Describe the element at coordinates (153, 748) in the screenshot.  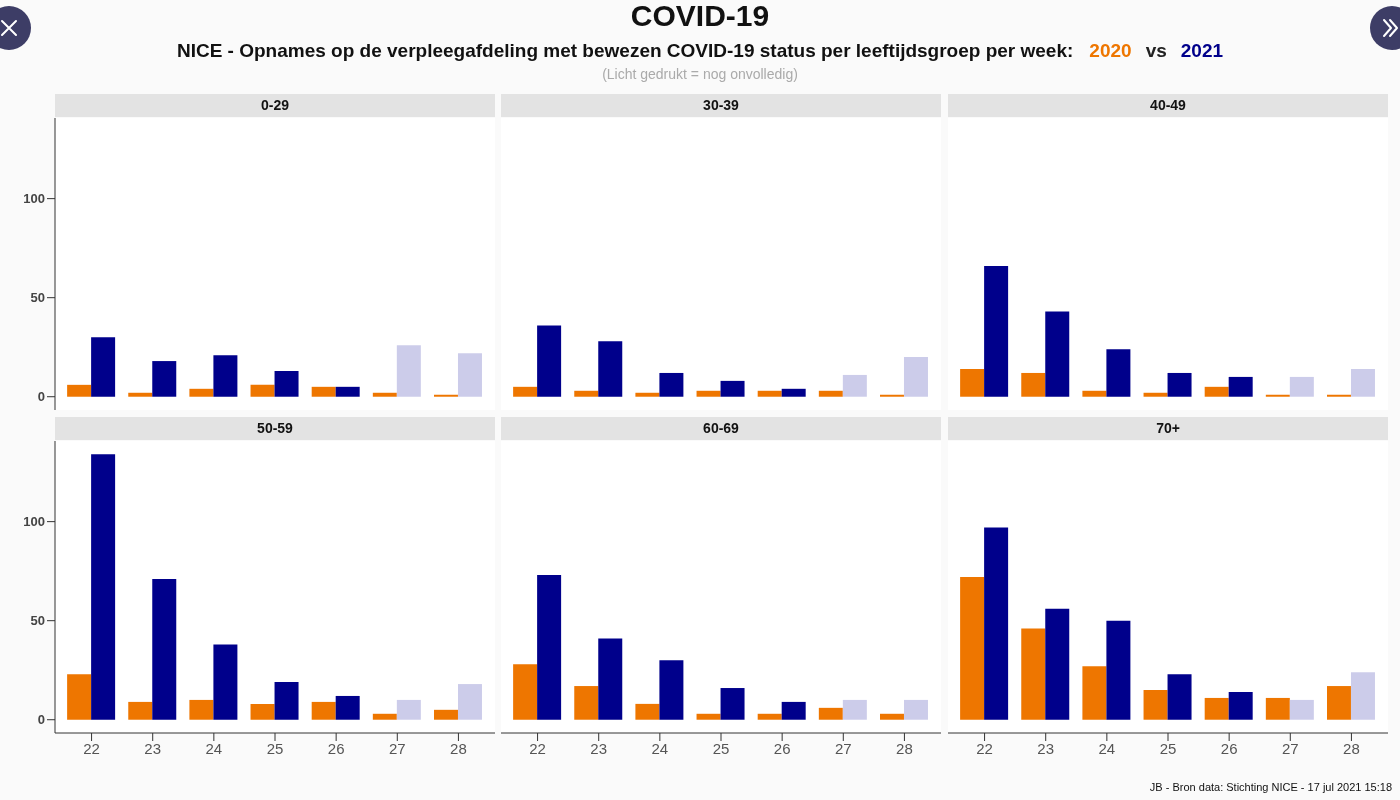
I see `x-tick-label: 23` at that location.